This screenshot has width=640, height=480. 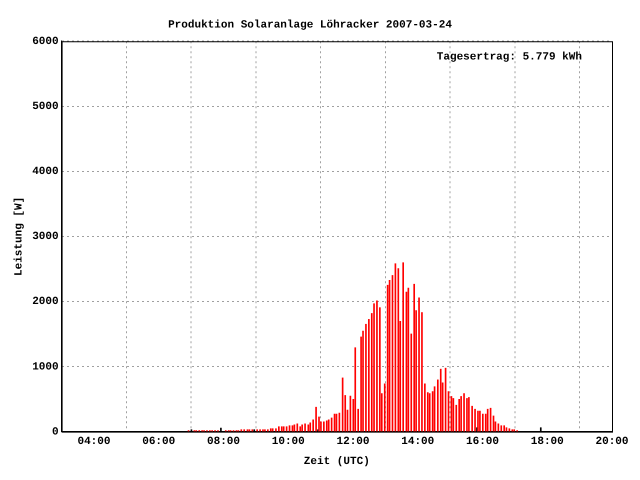 I want to click on x-tick-label: 08:00, so click(x=223, y=442).